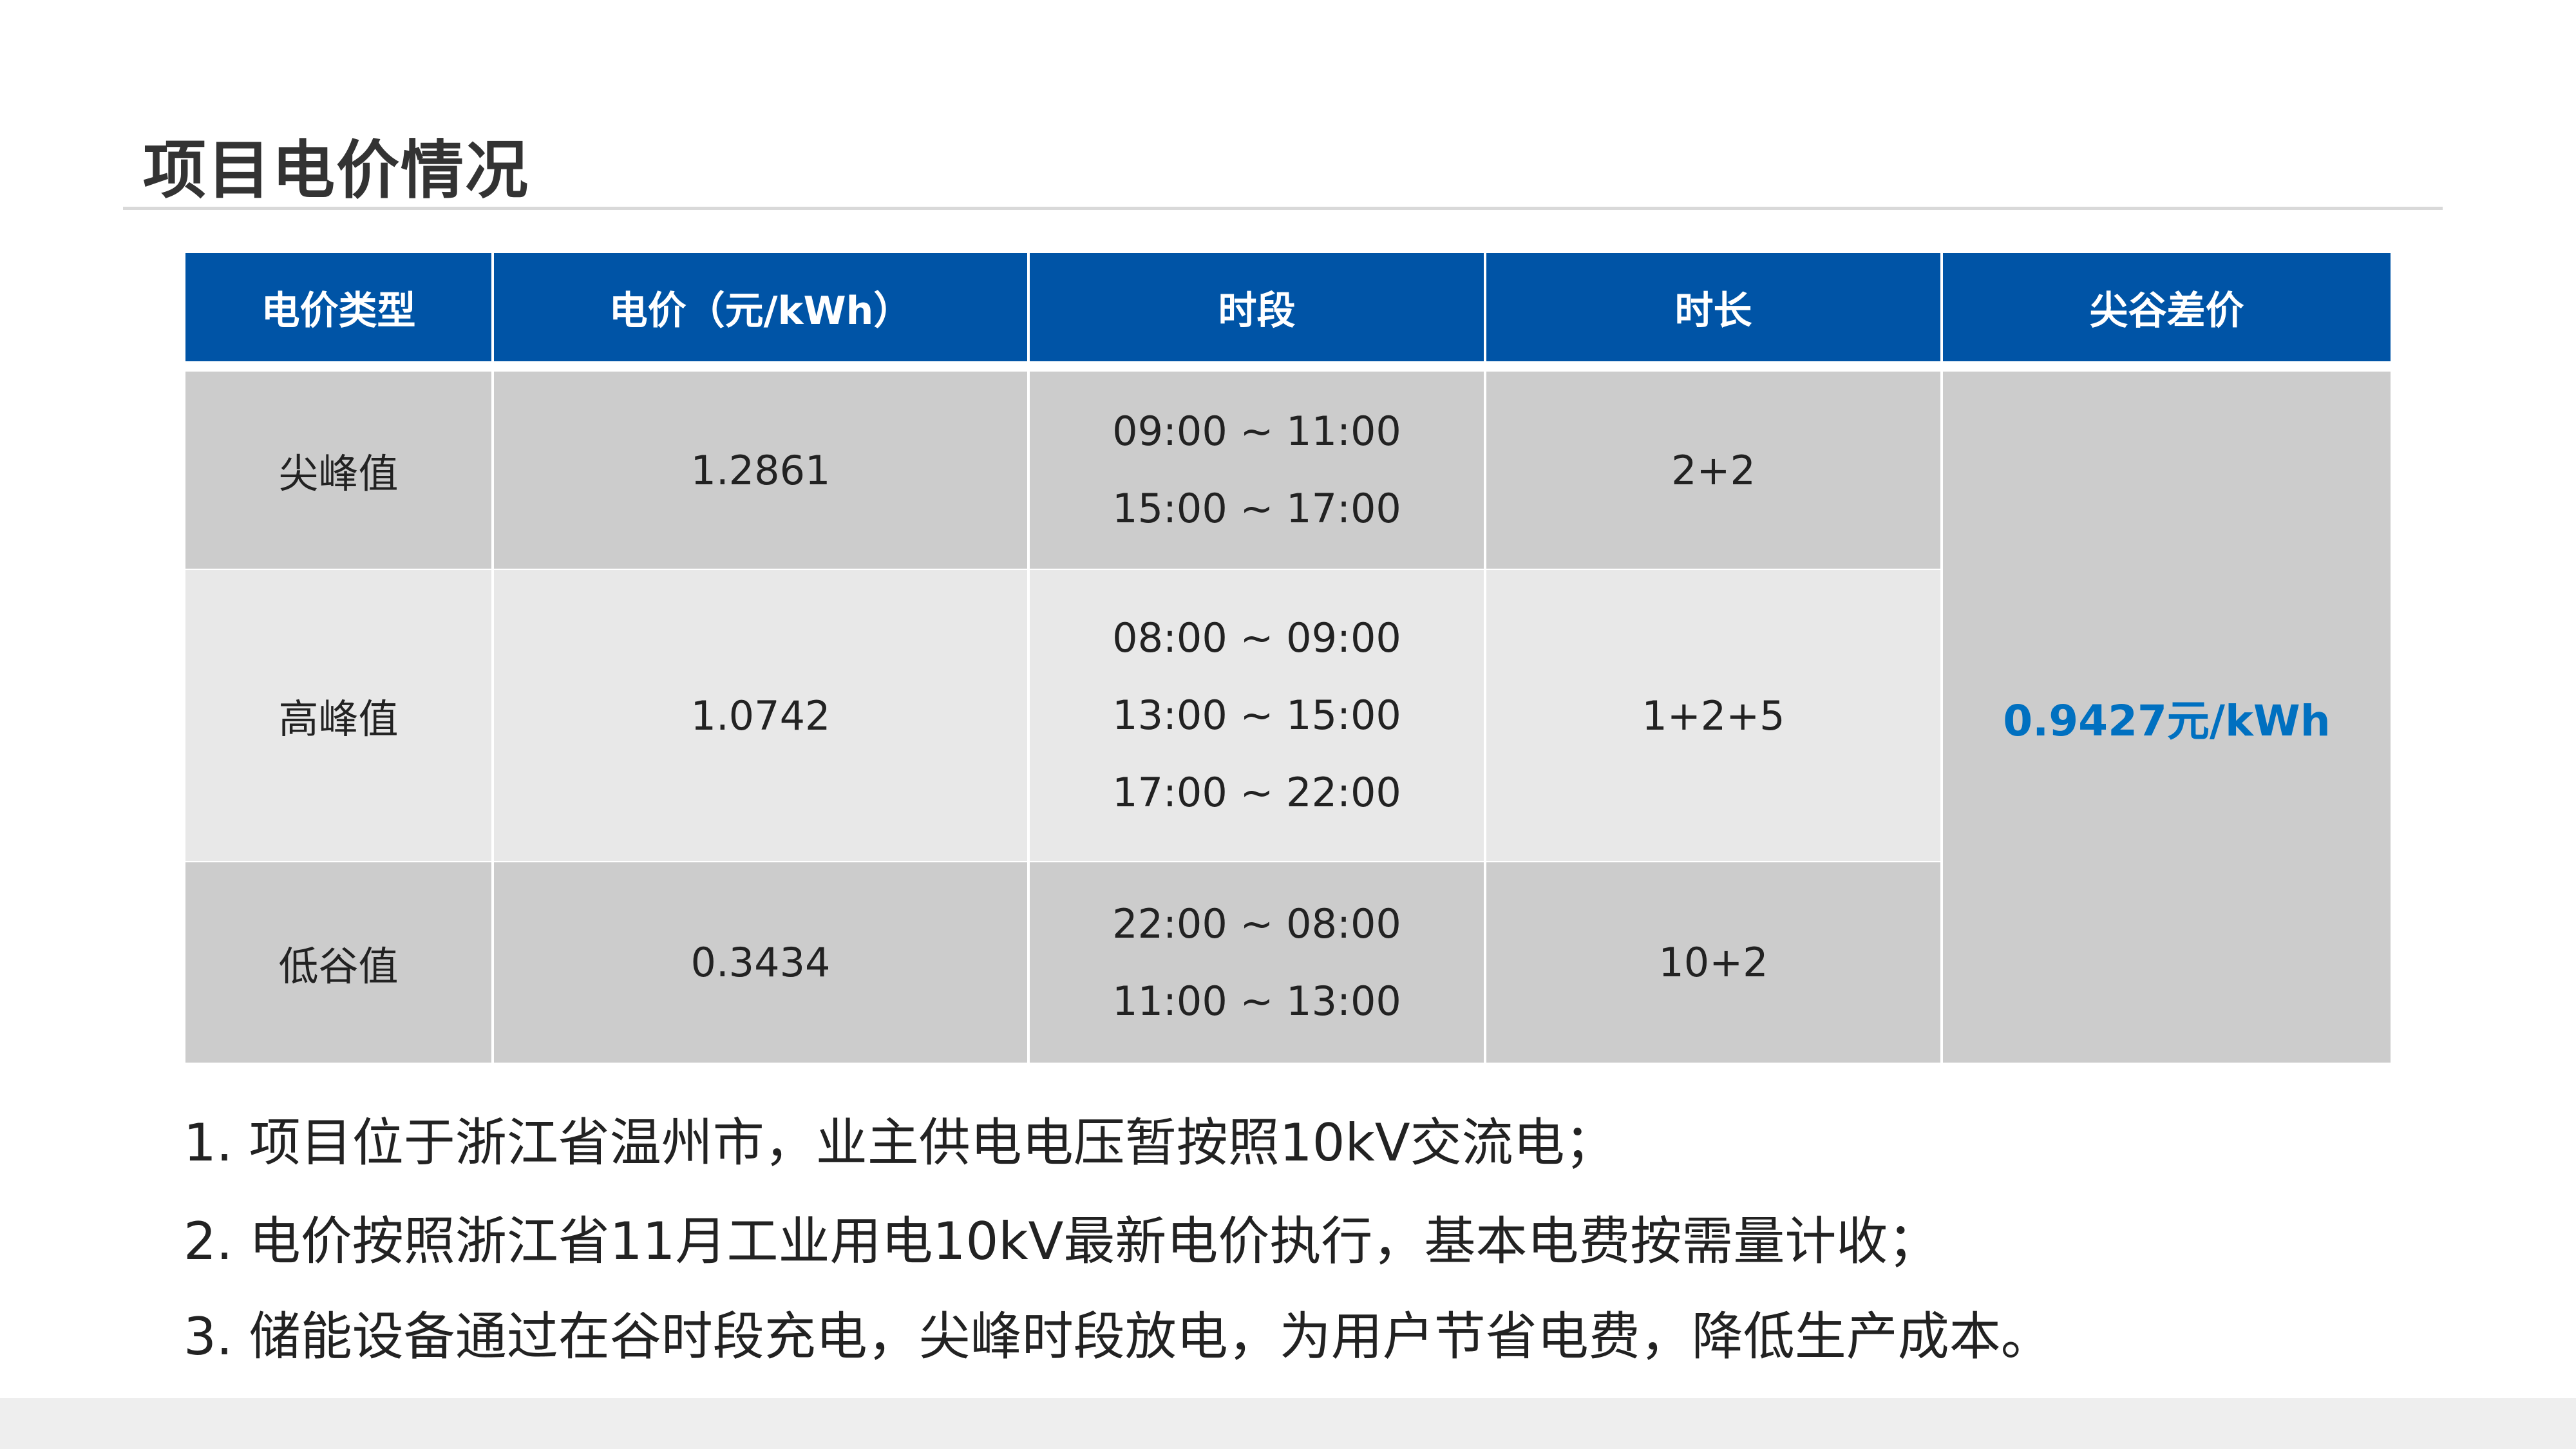 The image size is (2576, 1449). I want to click on header-spread: 尖谷差价, so click(2167, 307).